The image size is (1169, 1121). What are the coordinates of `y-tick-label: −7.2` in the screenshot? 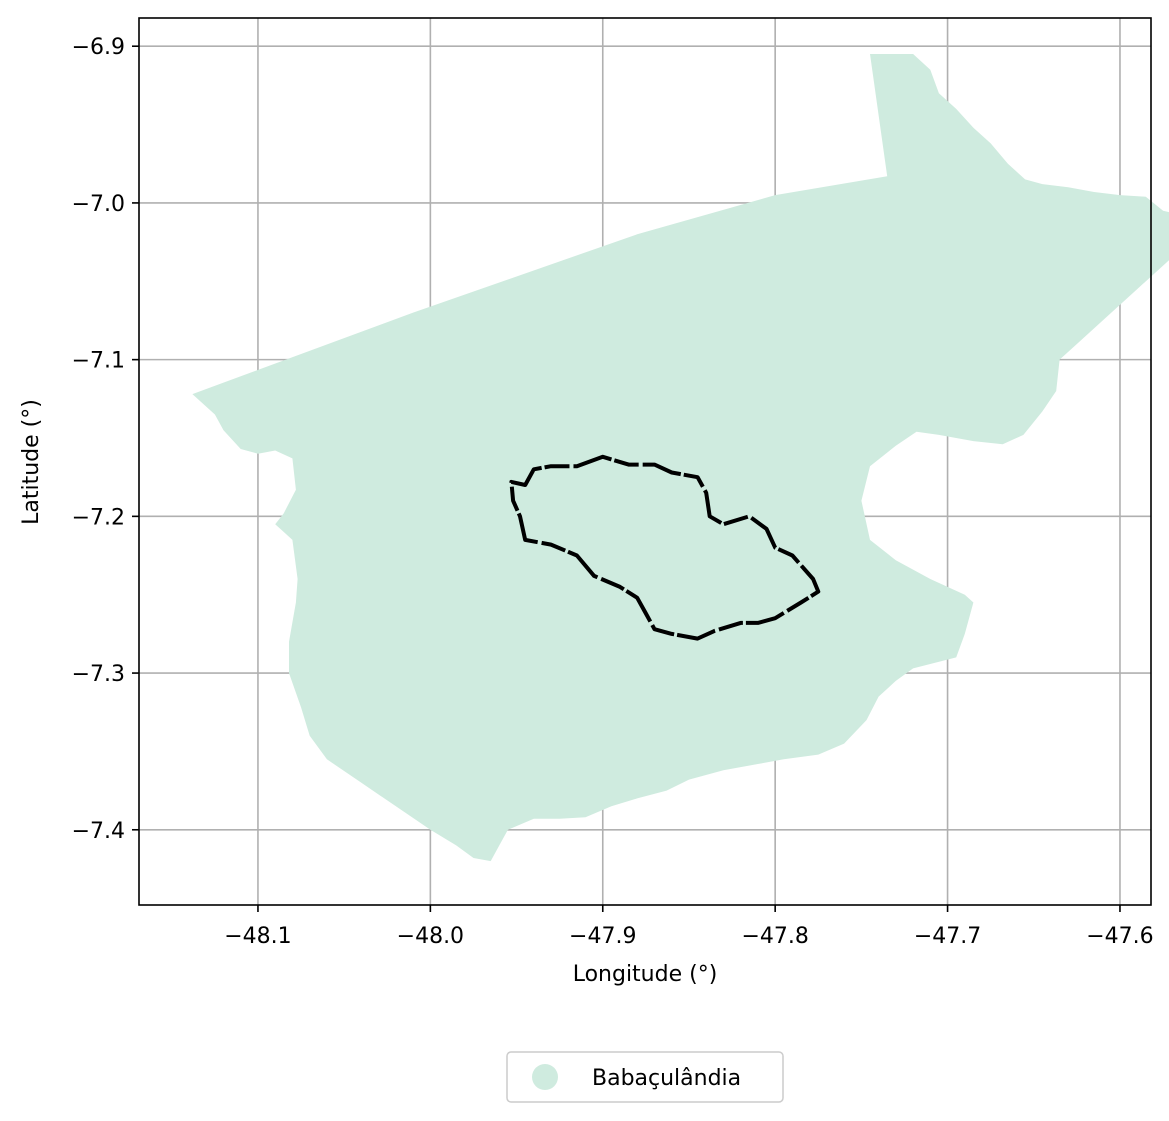 It's located at (98, 517).